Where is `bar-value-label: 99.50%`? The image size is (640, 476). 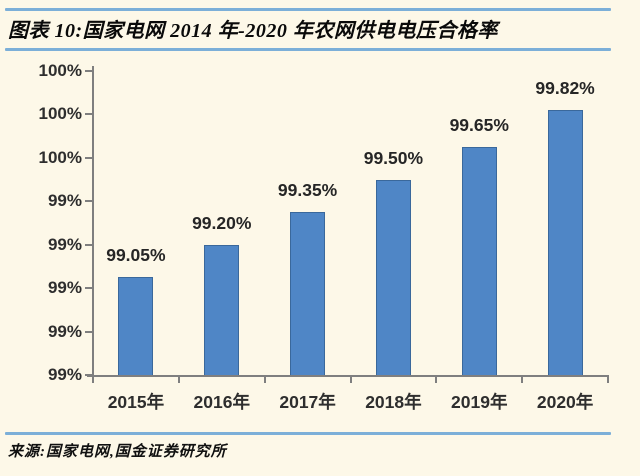 bar-value-label: 99.50% is located at coordinates (393, 157).